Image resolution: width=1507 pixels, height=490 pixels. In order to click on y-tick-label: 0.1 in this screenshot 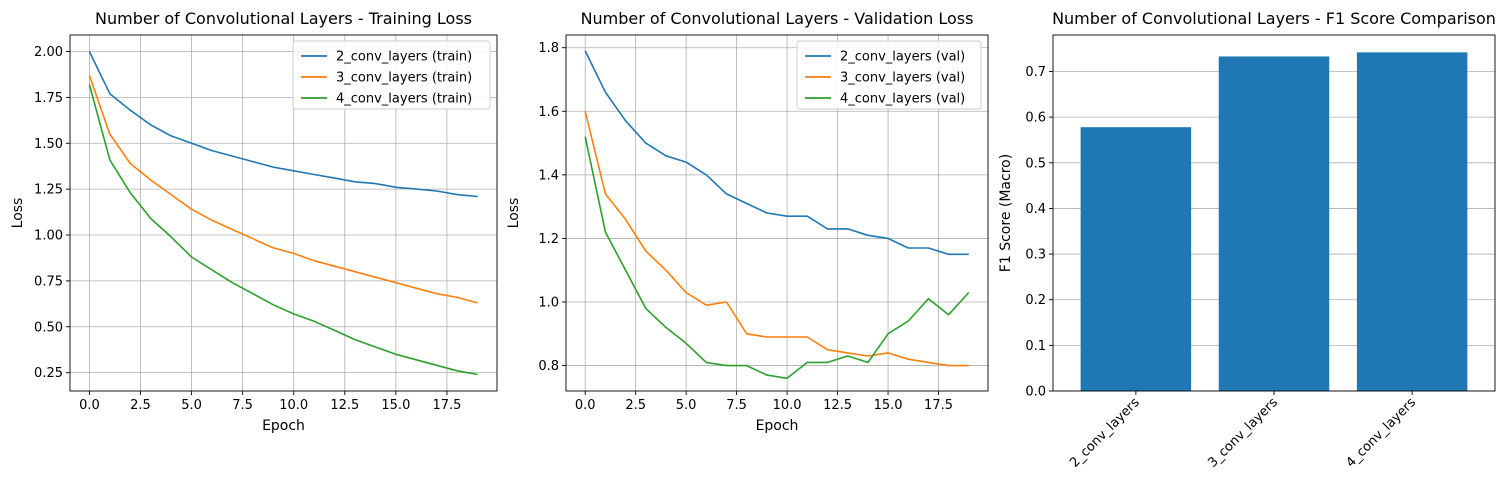, I will do `click(1035, 346)`.